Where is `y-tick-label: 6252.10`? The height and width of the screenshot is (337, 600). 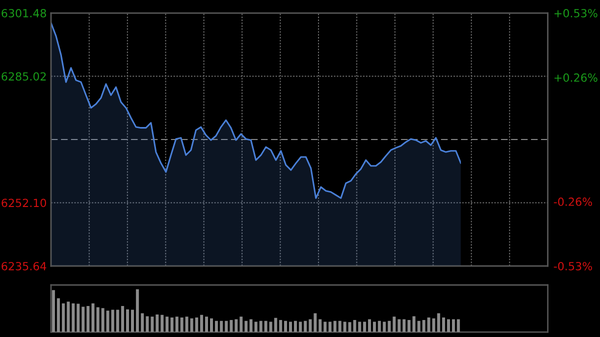 y-tick-label: 6252.10 is located at coordinates (24, 203).